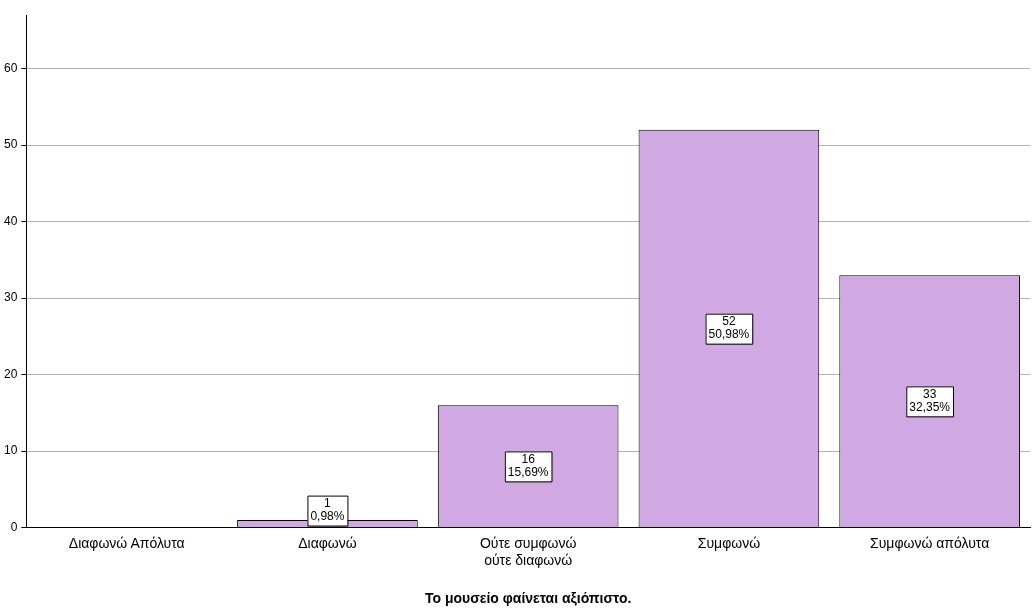 The image size is (1034, 612). What do you see at coordinates (528, 551) in the screenshot?
I see `x-tick-label: Ούτε συμφωνώ ούτε διαφωνώ` at bounding box center [528, 551].